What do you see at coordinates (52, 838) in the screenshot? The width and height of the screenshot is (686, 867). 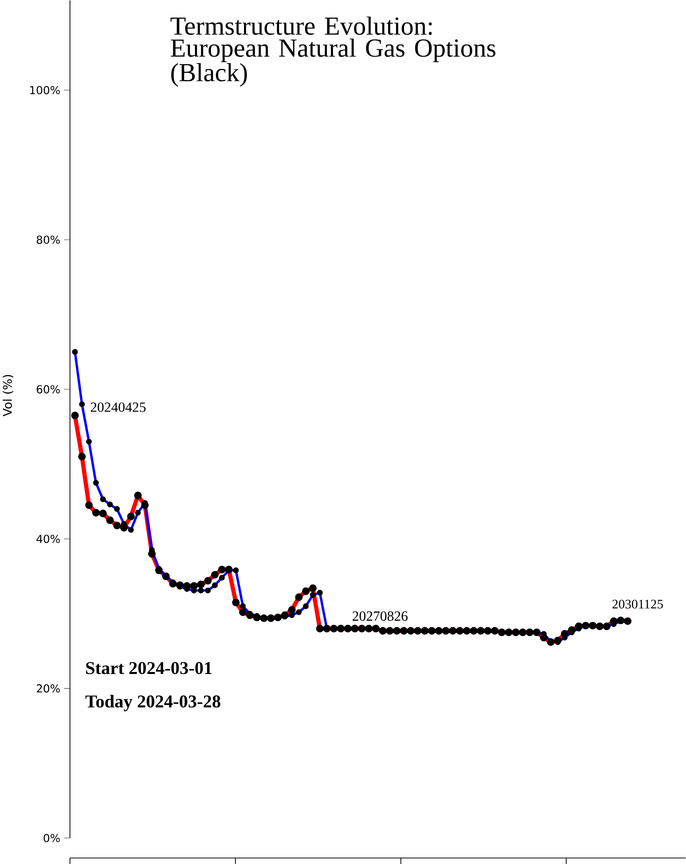 I see `y-tick-label: 0%` at bounding box center [52, 838].